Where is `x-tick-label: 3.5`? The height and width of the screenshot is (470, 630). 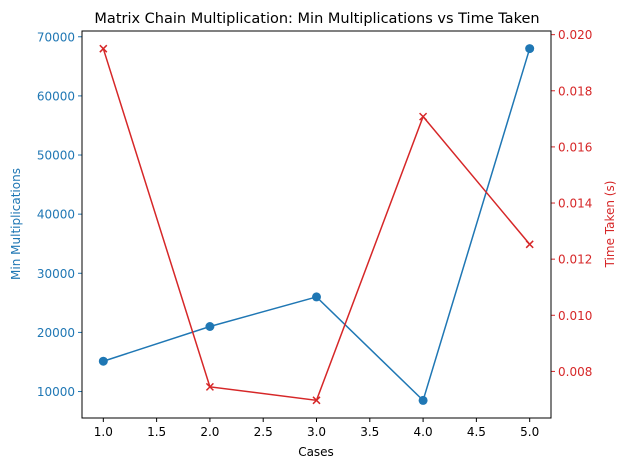
x-tick-label: 3.5 is located at coordinates (369, 432).